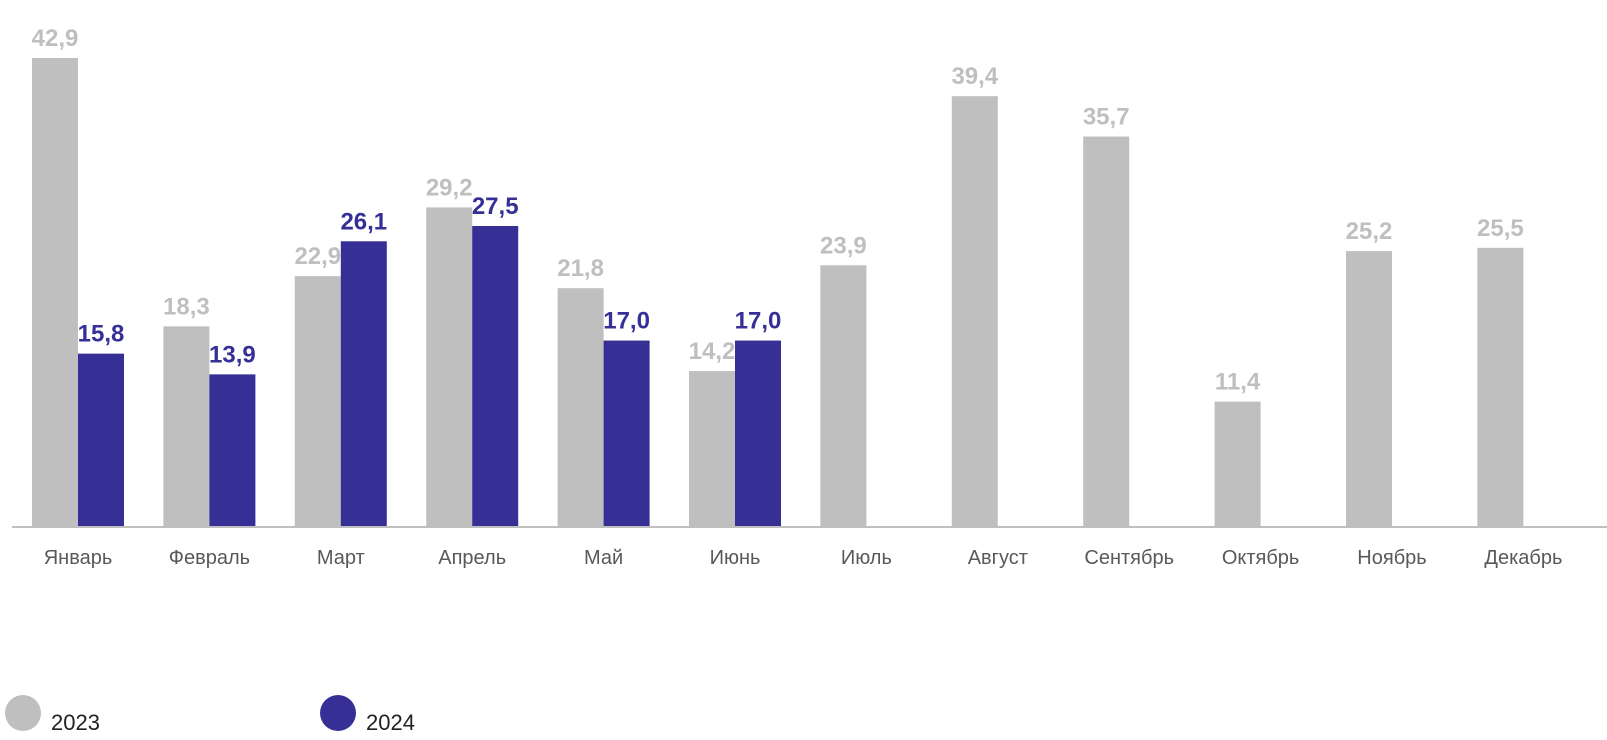  What do you see at coordinates (317, 256) in the screenshot?
I see `data-label-2023-3: 22,9` at bounding box center [317, 256].